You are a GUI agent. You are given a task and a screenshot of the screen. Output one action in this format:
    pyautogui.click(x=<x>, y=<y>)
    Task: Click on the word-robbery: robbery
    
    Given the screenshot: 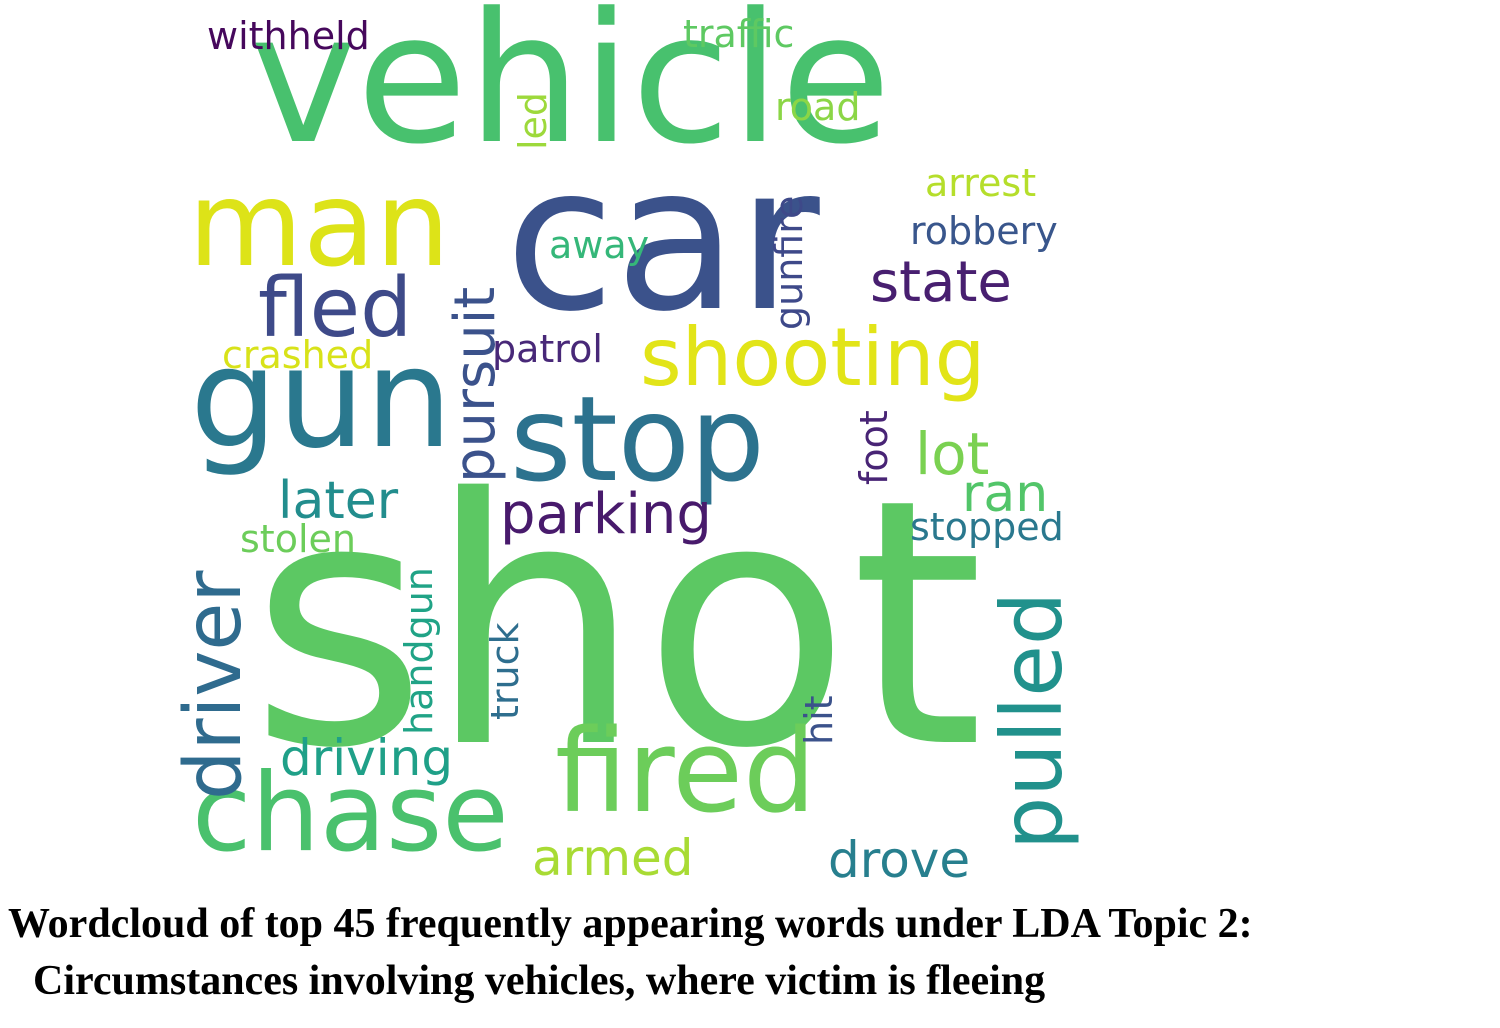 What is the action you would take?
    pyautogui.click(x=984, y=231)
    